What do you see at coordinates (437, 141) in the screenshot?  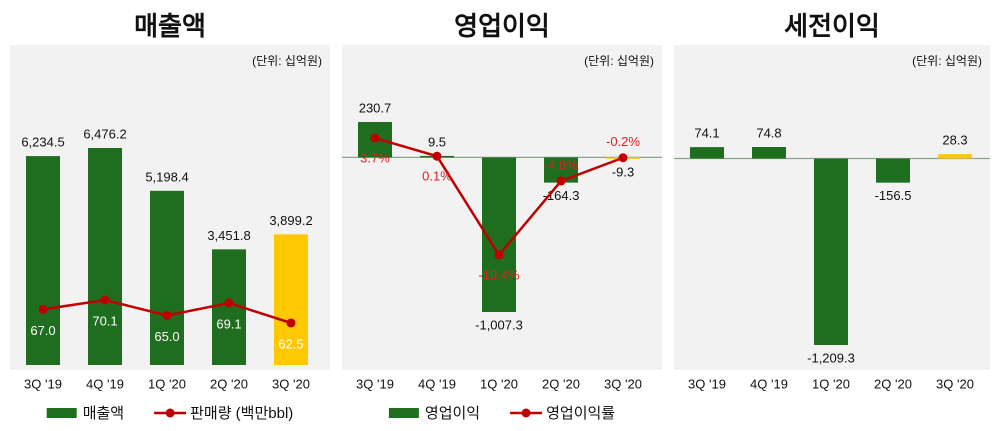 I see `bar-value-label: 9.5` at bounding box center [437, 141].